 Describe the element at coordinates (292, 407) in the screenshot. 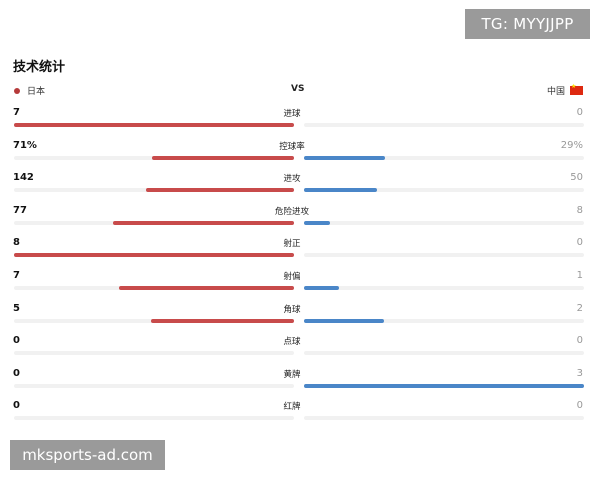

I see `stat-label: 红牌` at that location.